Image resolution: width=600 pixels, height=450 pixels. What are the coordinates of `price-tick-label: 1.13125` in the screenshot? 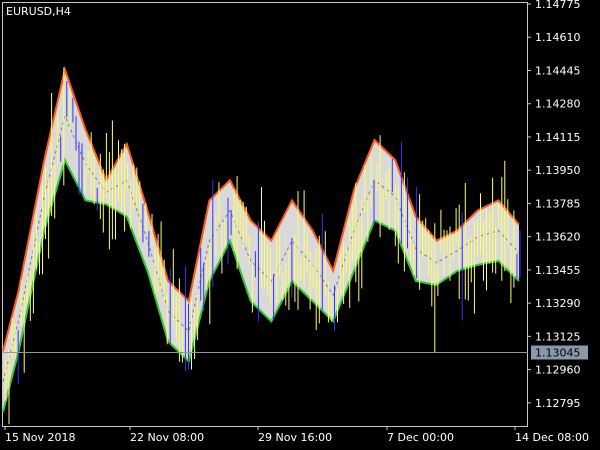 It's located at (558, 336).